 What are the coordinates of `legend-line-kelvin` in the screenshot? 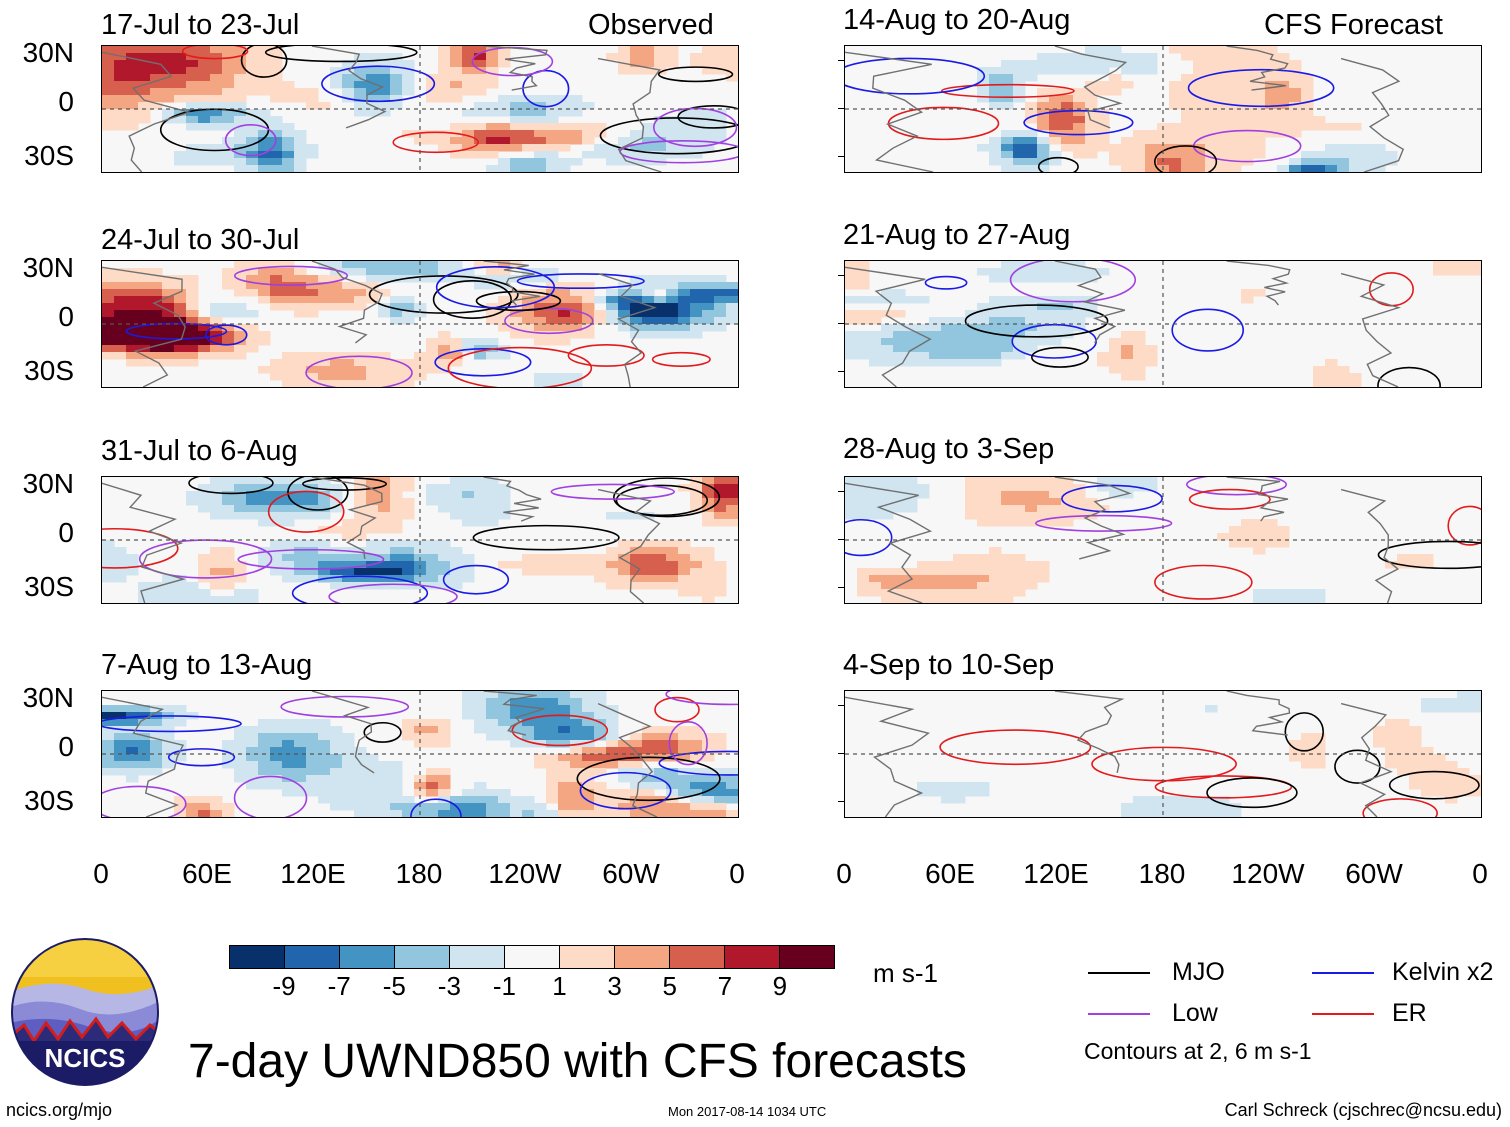 It's located at (1343, 973).